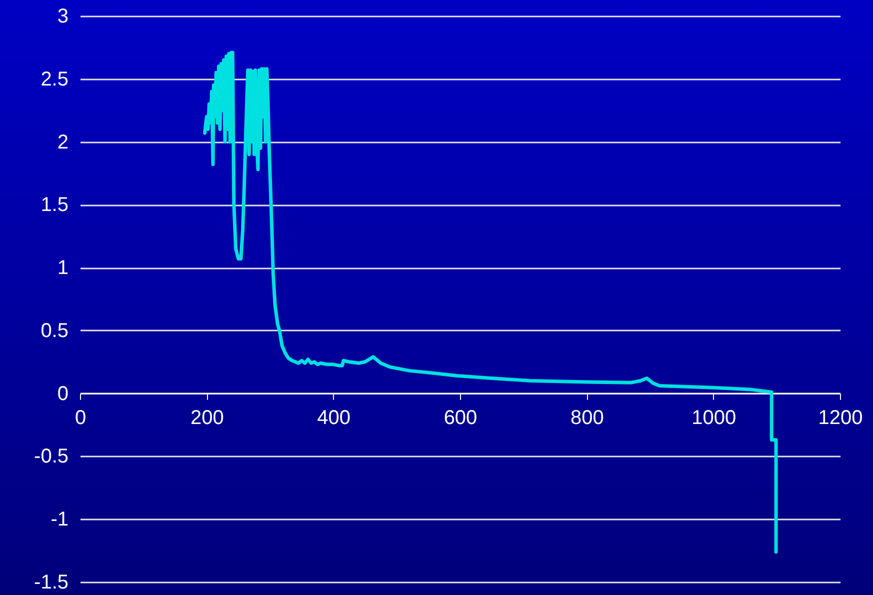 Image resolution: width=873 pixels, height=595 pixels. What do you see at coordinates (334, 417) in the screenshot?
I see `x-tick-label: 400` at bounding box center [334, 417].